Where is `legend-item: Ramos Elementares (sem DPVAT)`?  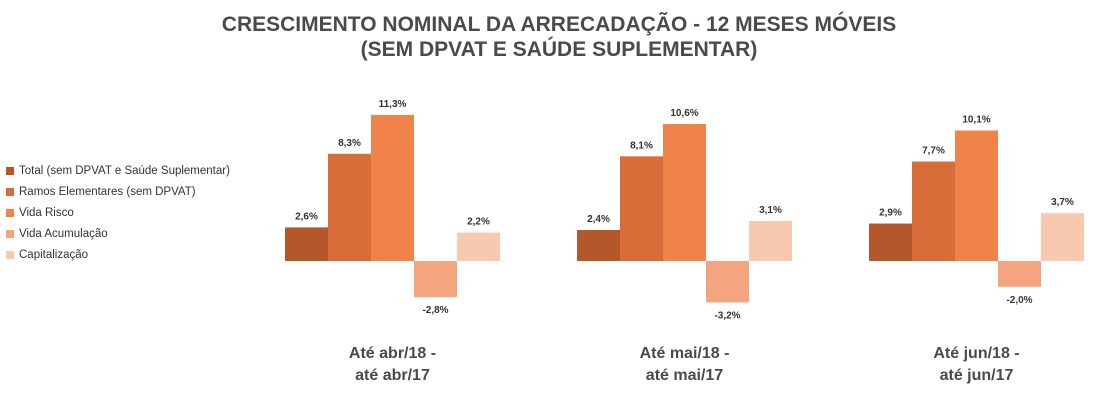
legend-item: Ramos Elementares (sem DPVAT) is located at coordinates (118, 191).